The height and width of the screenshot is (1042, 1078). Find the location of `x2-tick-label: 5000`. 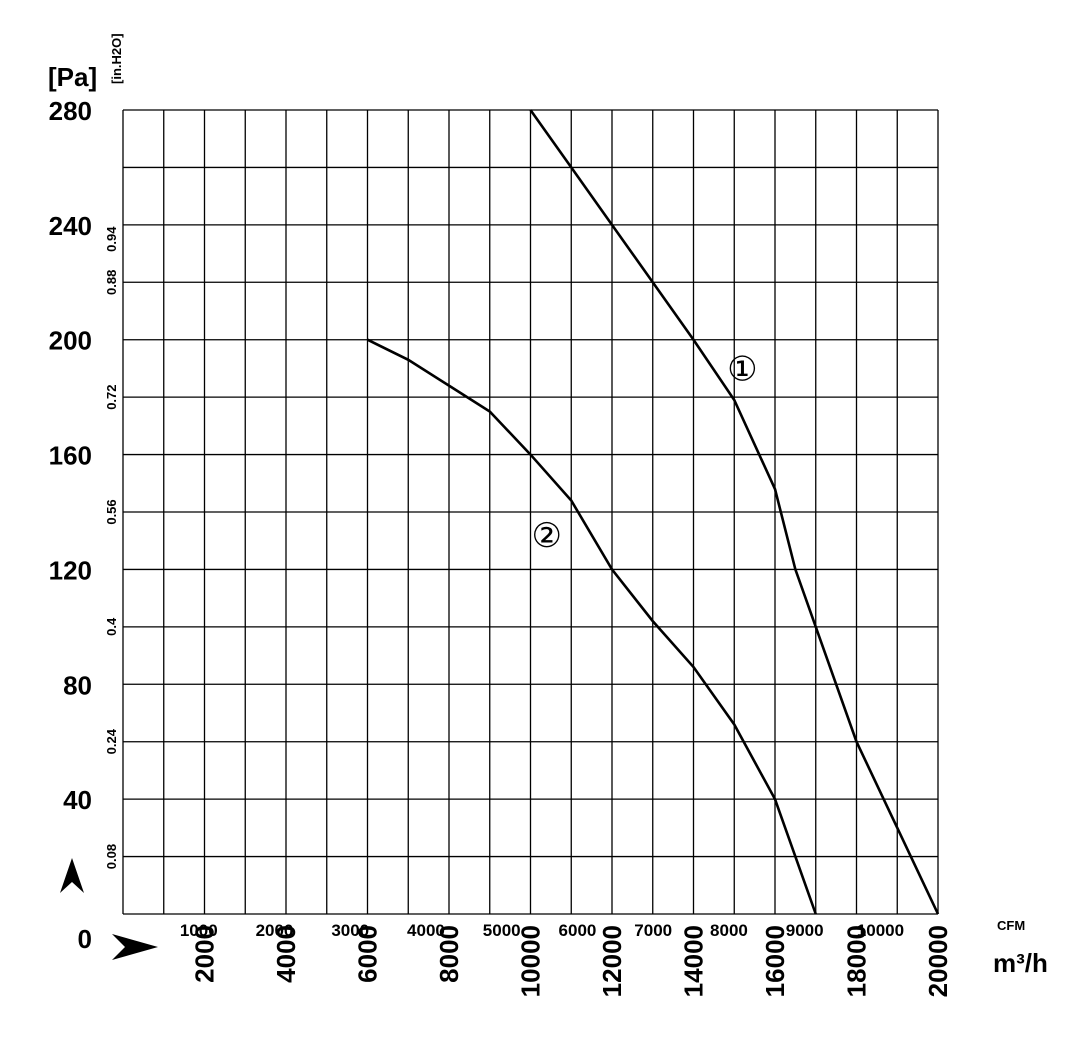

x2-tick-label: 5000 is located at coordinates (502, 930).